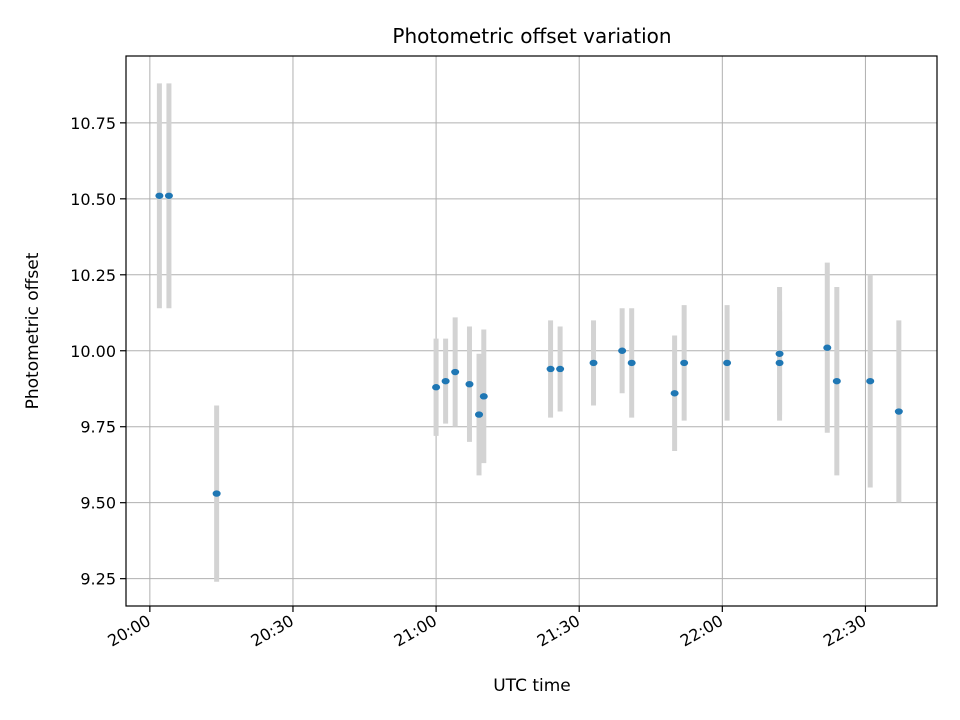  Describe the element at coordinates (98, 579) in the screenshot. I see `y-tick-label: 9.25` at that location.